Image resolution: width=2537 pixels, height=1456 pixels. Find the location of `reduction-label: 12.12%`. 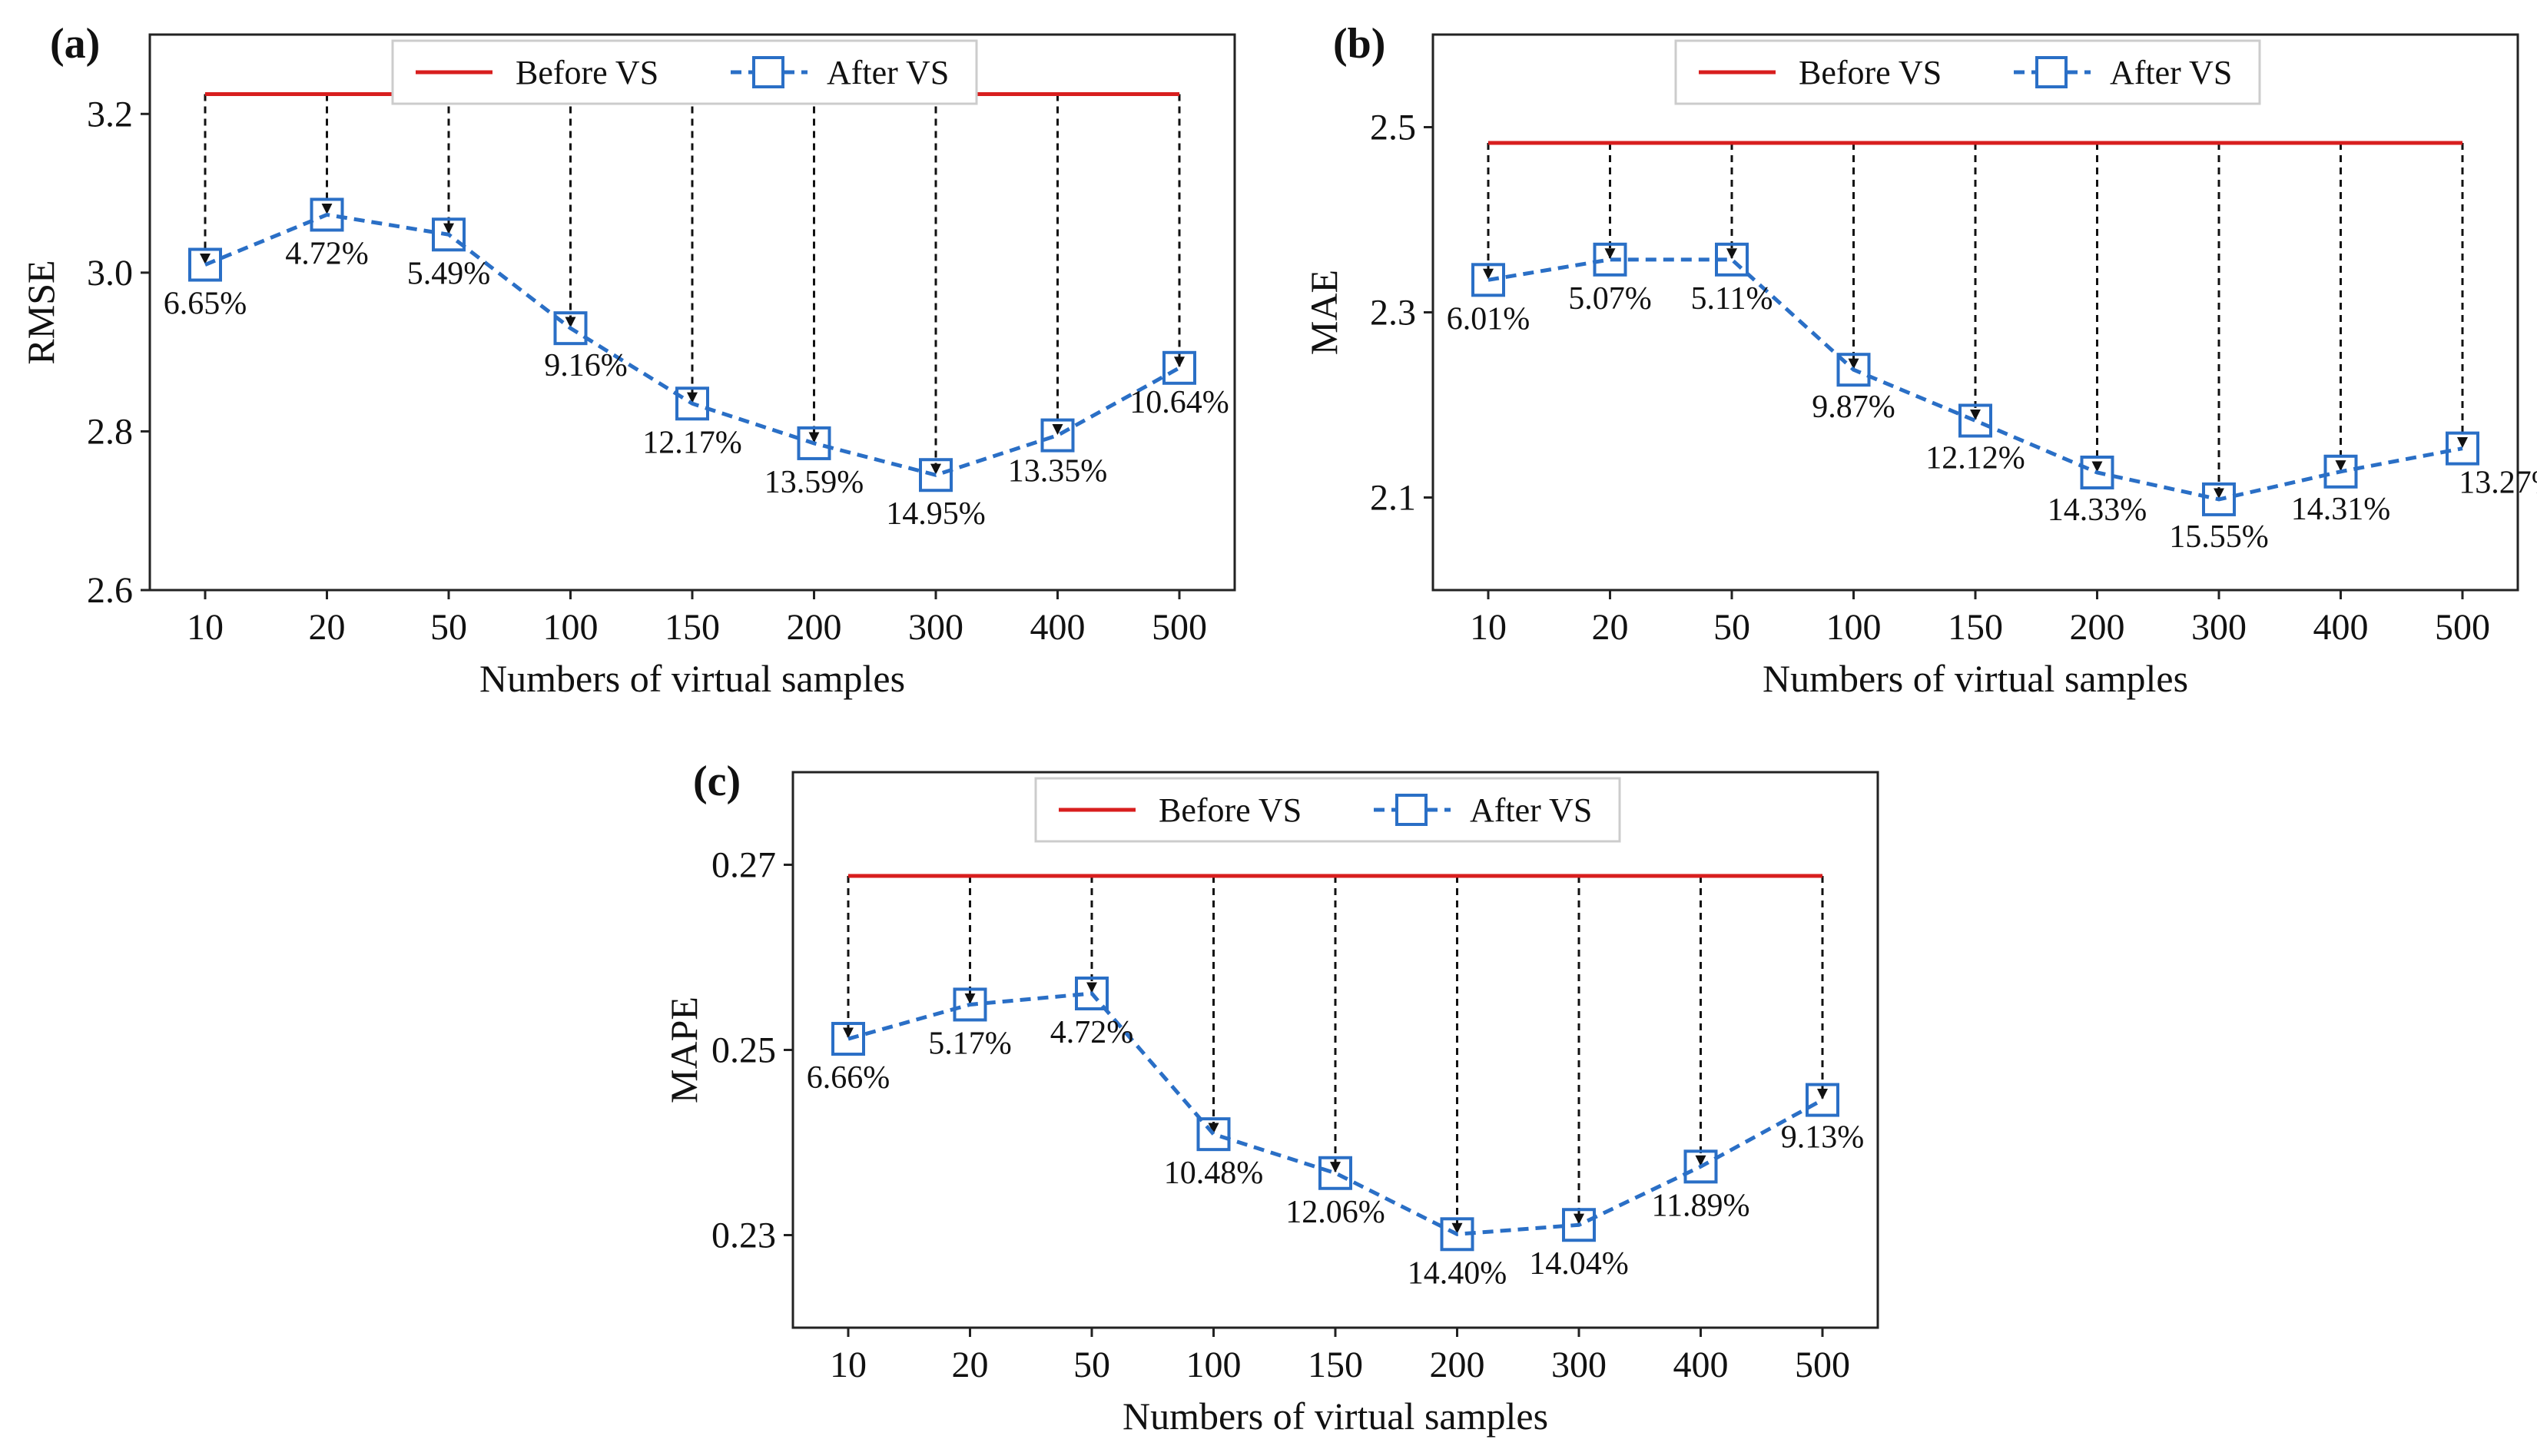

reduction-label: 12.12% is located at coordinates (1975, 458).